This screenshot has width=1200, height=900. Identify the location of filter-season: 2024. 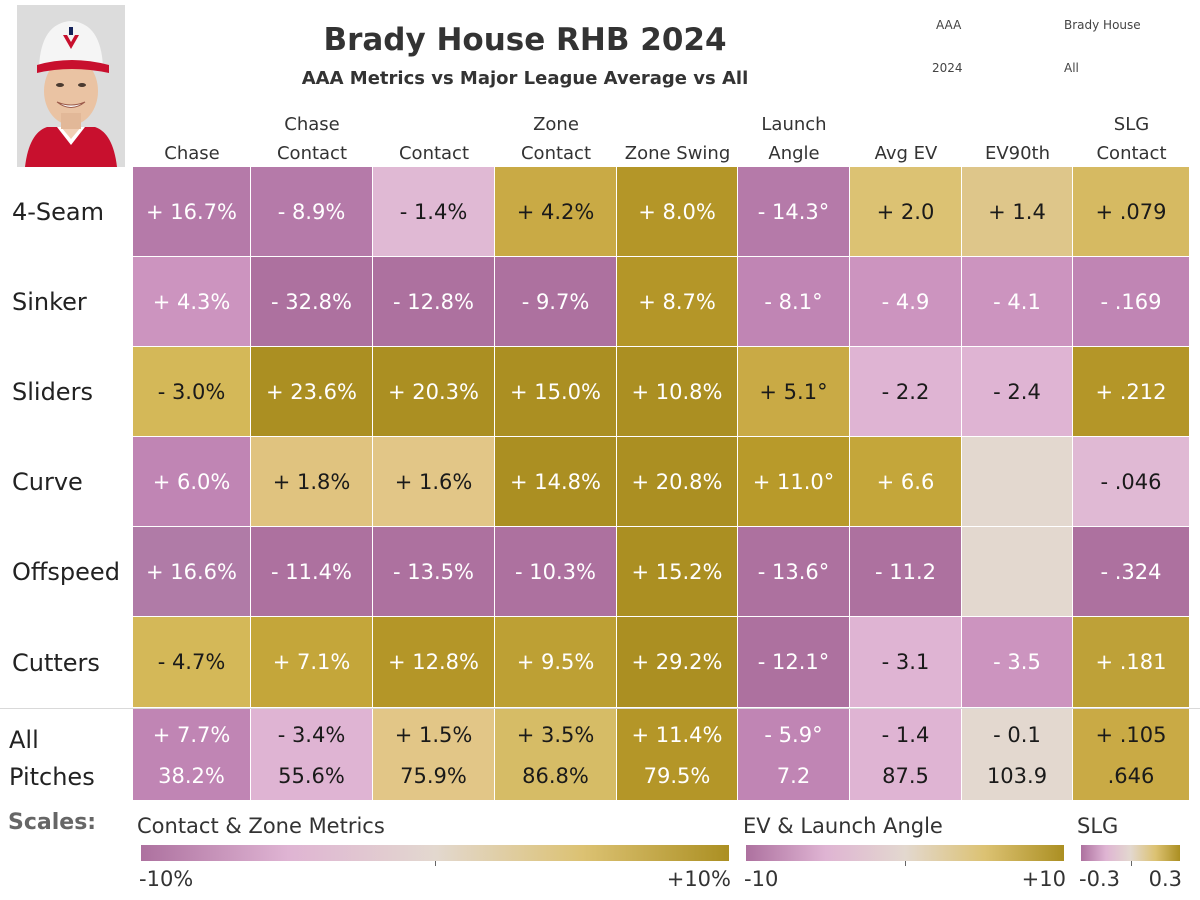
(947, 68).